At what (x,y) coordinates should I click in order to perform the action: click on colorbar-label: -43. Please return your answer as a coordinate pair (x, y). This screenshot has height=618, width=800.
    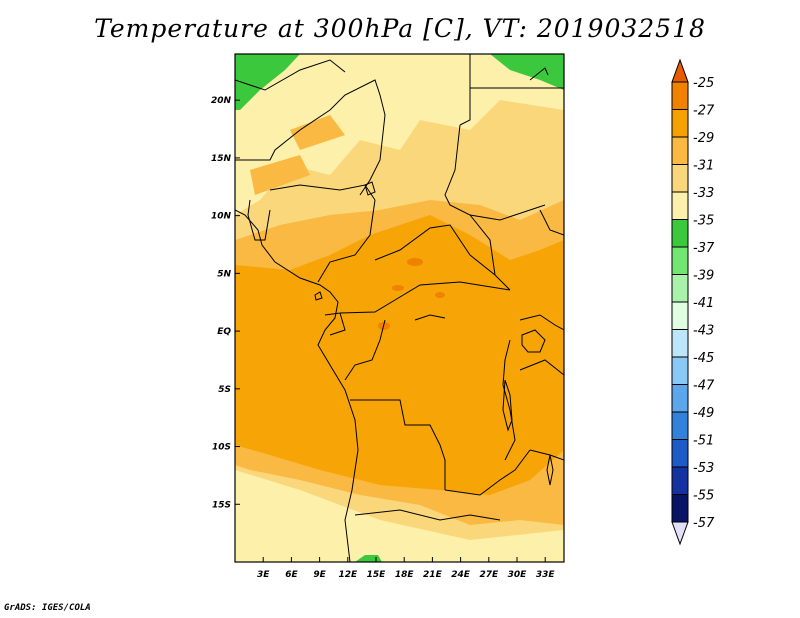
    Looking at the image, I should click on (703, 331).